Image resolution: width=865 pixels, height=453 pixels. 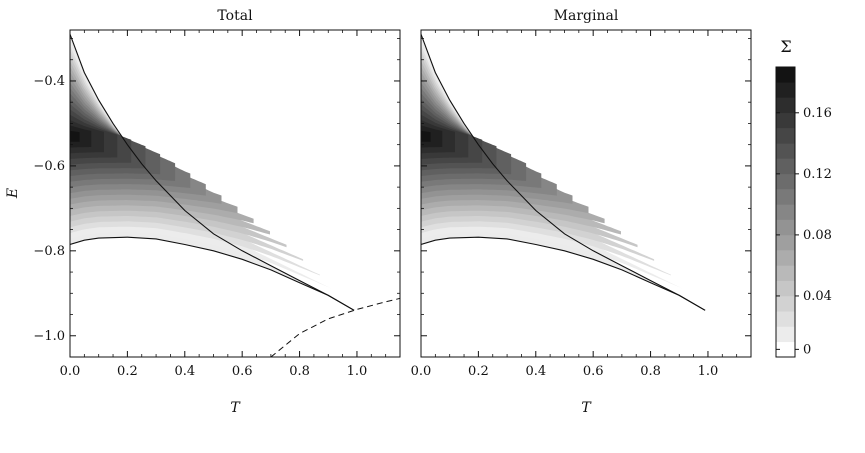 What do you see at coordinates (817, 113) in the screenshot?
I see `colorbar-tick-label: 0.16` at bounding box center [817, 113].